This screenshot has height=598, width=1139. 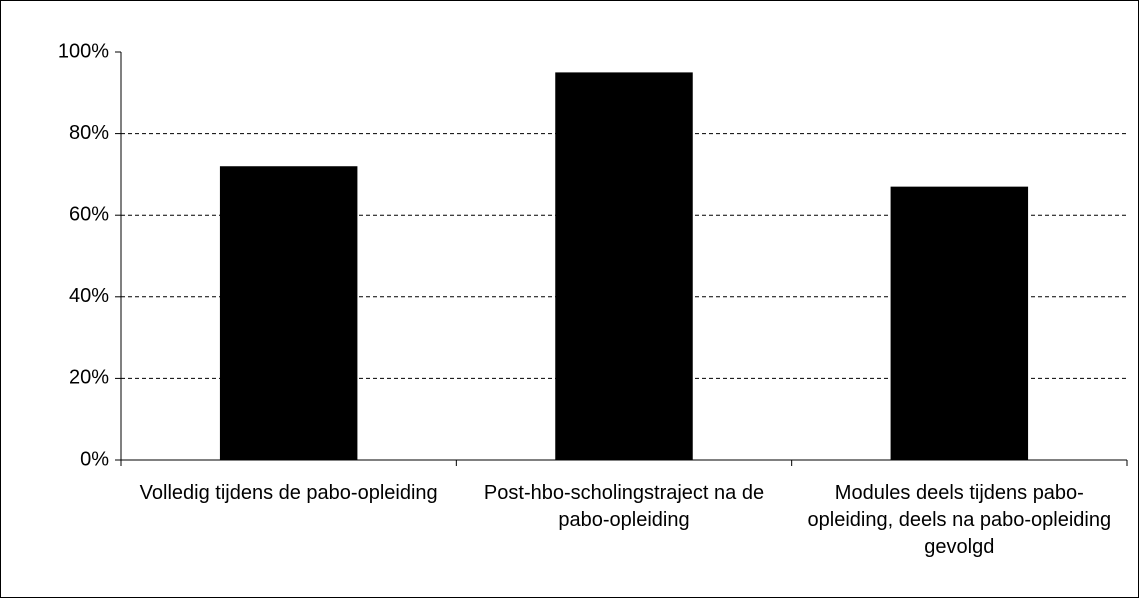 I want to click on y-tick-label: 40%, so click(x=89, y=296).